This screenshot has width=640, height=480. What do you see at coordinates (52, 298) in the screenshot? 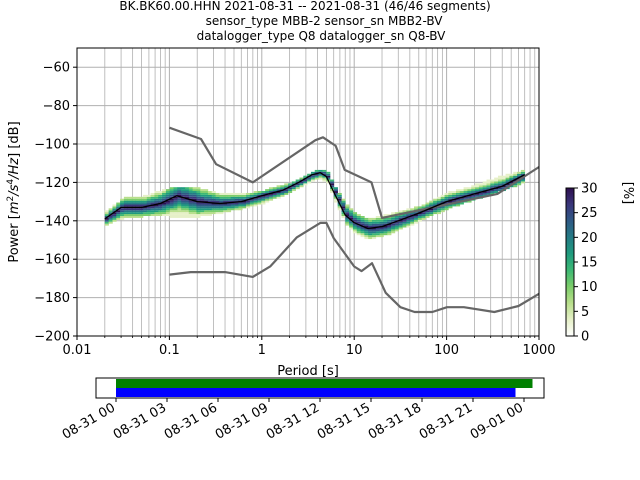
I see `y-tick-label: −180` at bounding box center [52, 298].